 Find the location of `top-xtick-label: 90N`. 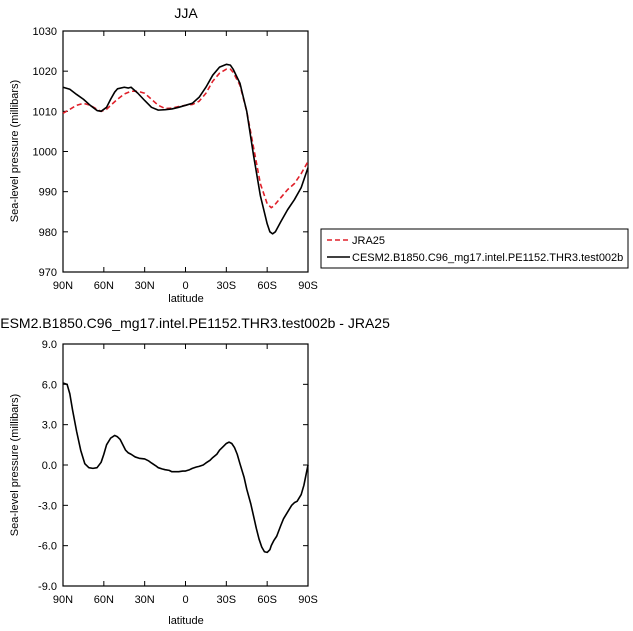

top-xtick-label: 90N is located at coordinates (63, 286).